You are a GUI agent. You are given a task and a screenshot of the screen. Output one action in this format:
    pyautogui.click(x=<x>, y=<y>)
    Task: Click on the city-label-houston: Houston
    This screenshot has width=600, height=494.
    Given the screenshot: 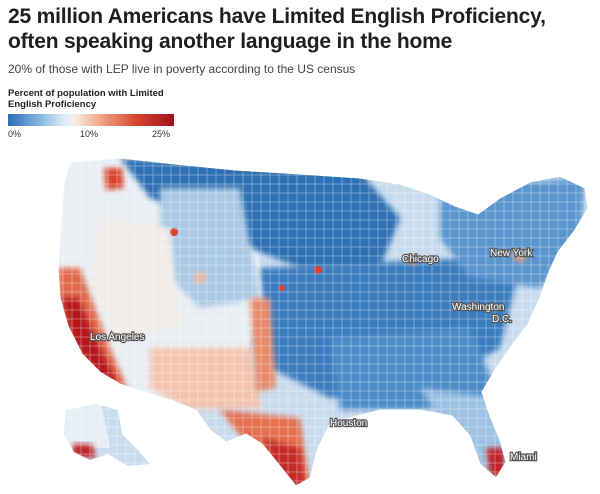 What is the action you would take?
    pyautogui.click(x=348, y=423)
    